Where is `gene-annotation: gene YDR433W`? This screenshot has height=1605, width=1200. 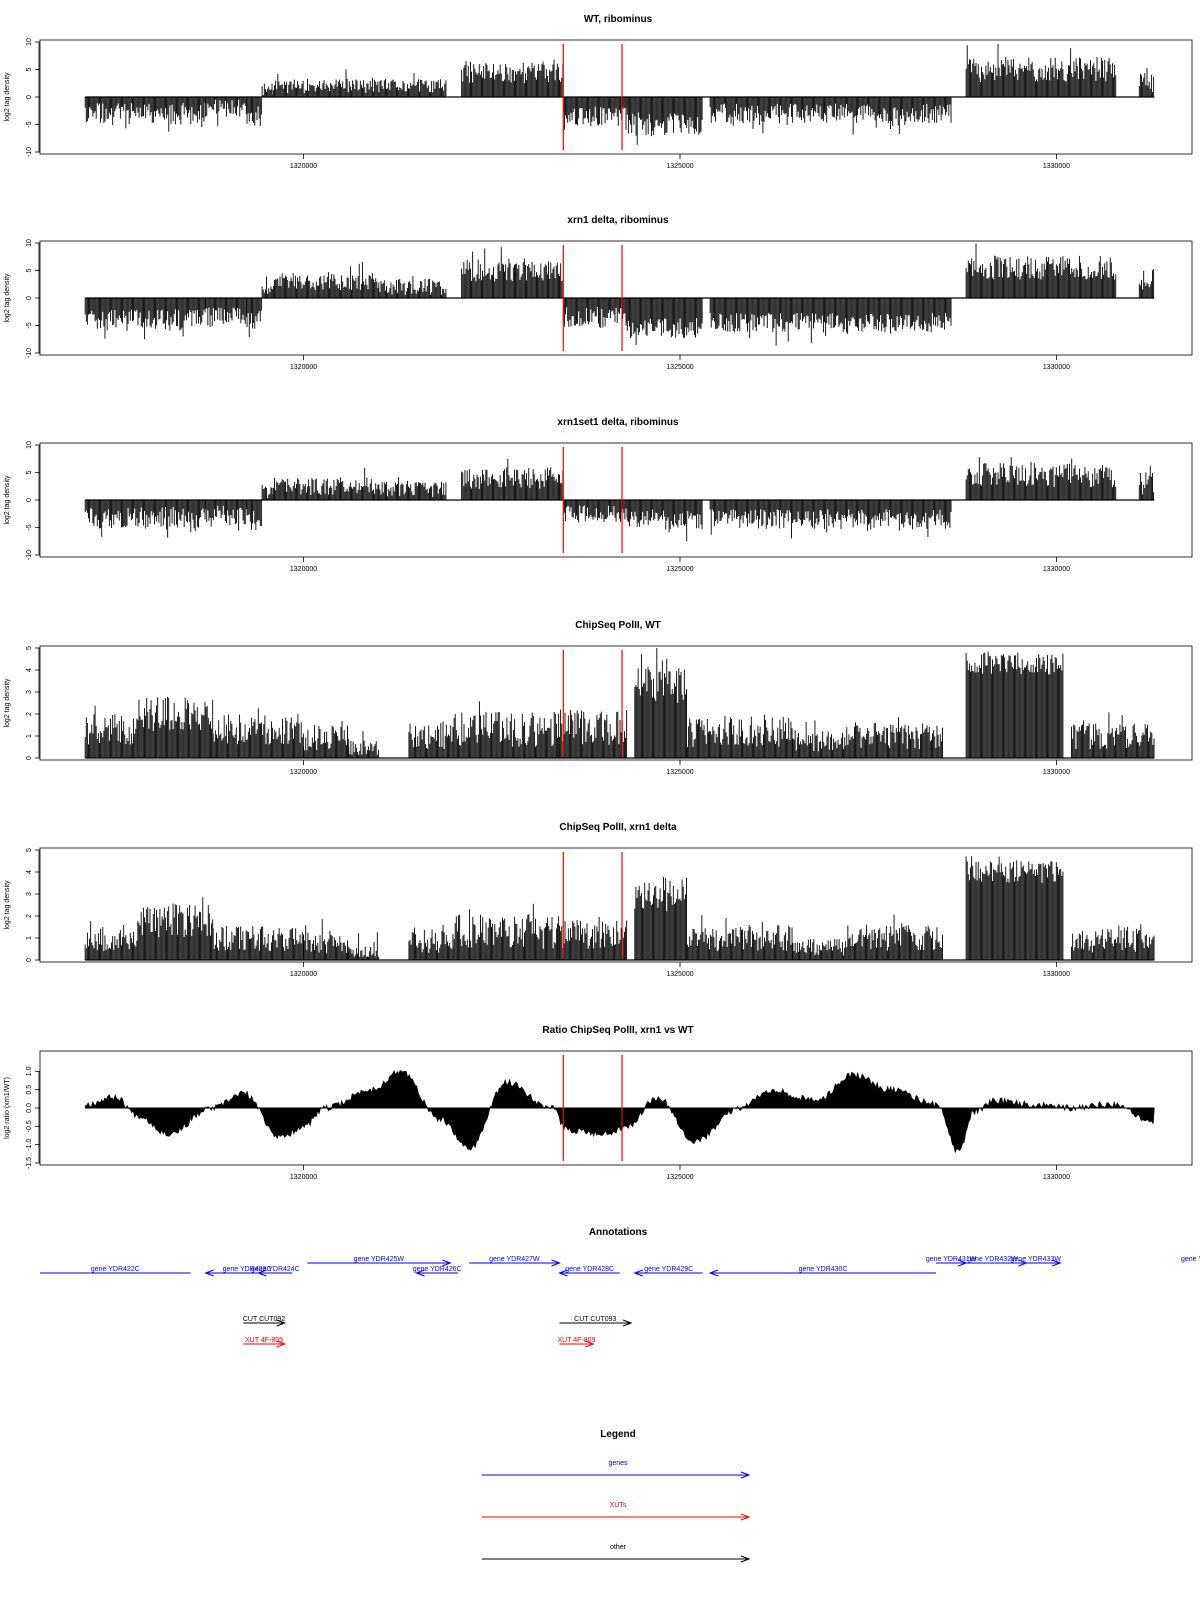
gene-annotation: gene YDR433W is located at coordinates (1036, 1261).